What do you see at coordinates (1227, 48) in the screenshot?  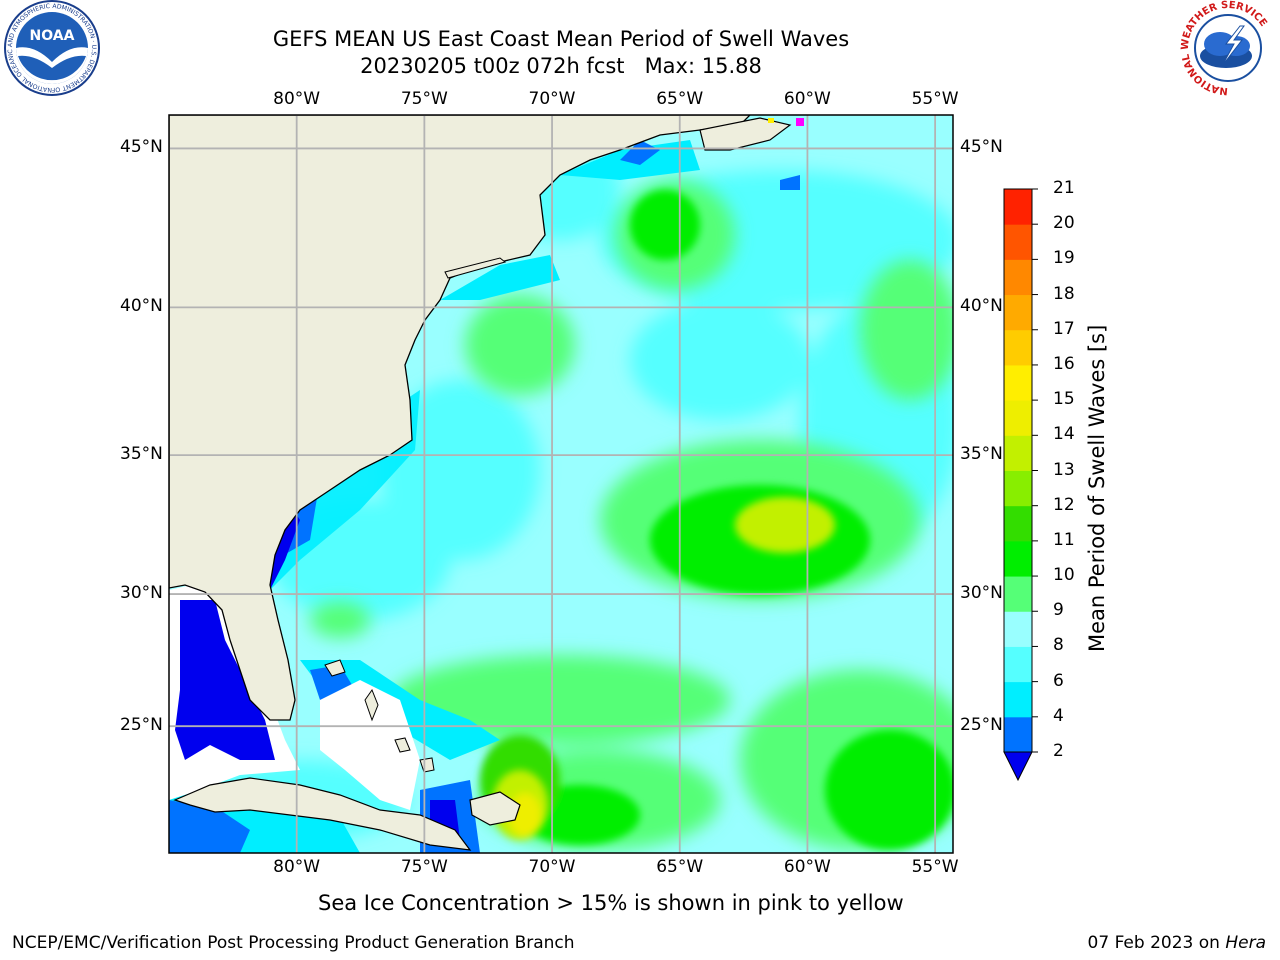 I see `nws-logo: NATIONAL WEATHER SERVICE` at bounding box center [1227, 48].